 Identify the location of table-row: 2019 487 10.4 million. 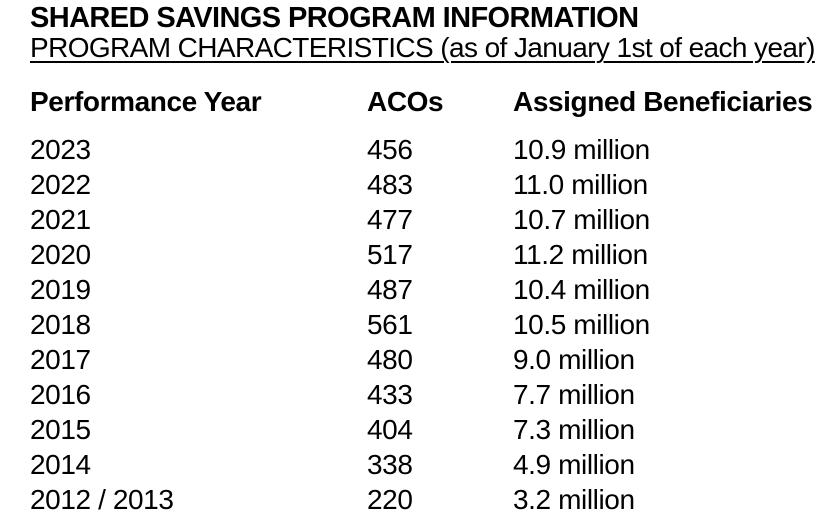
(425, 289).